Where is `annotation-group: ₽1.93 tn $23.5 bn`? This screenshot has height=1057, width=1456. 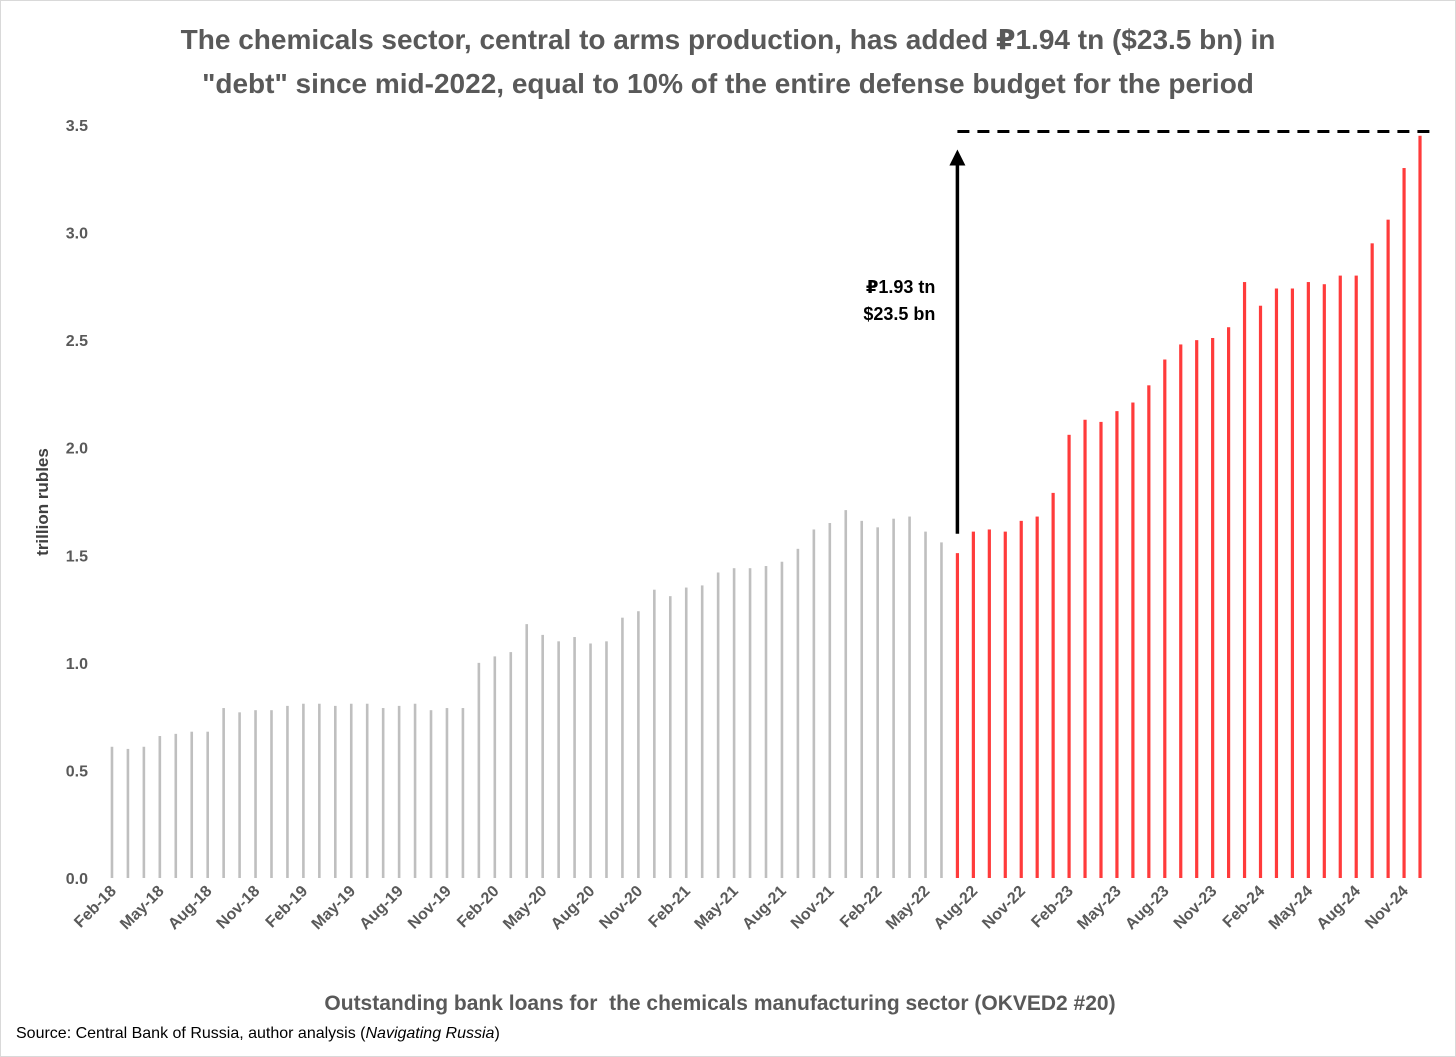
annotation-group: ₽1.93 tn $23.5 bn is located at coordinates (1146, 332).